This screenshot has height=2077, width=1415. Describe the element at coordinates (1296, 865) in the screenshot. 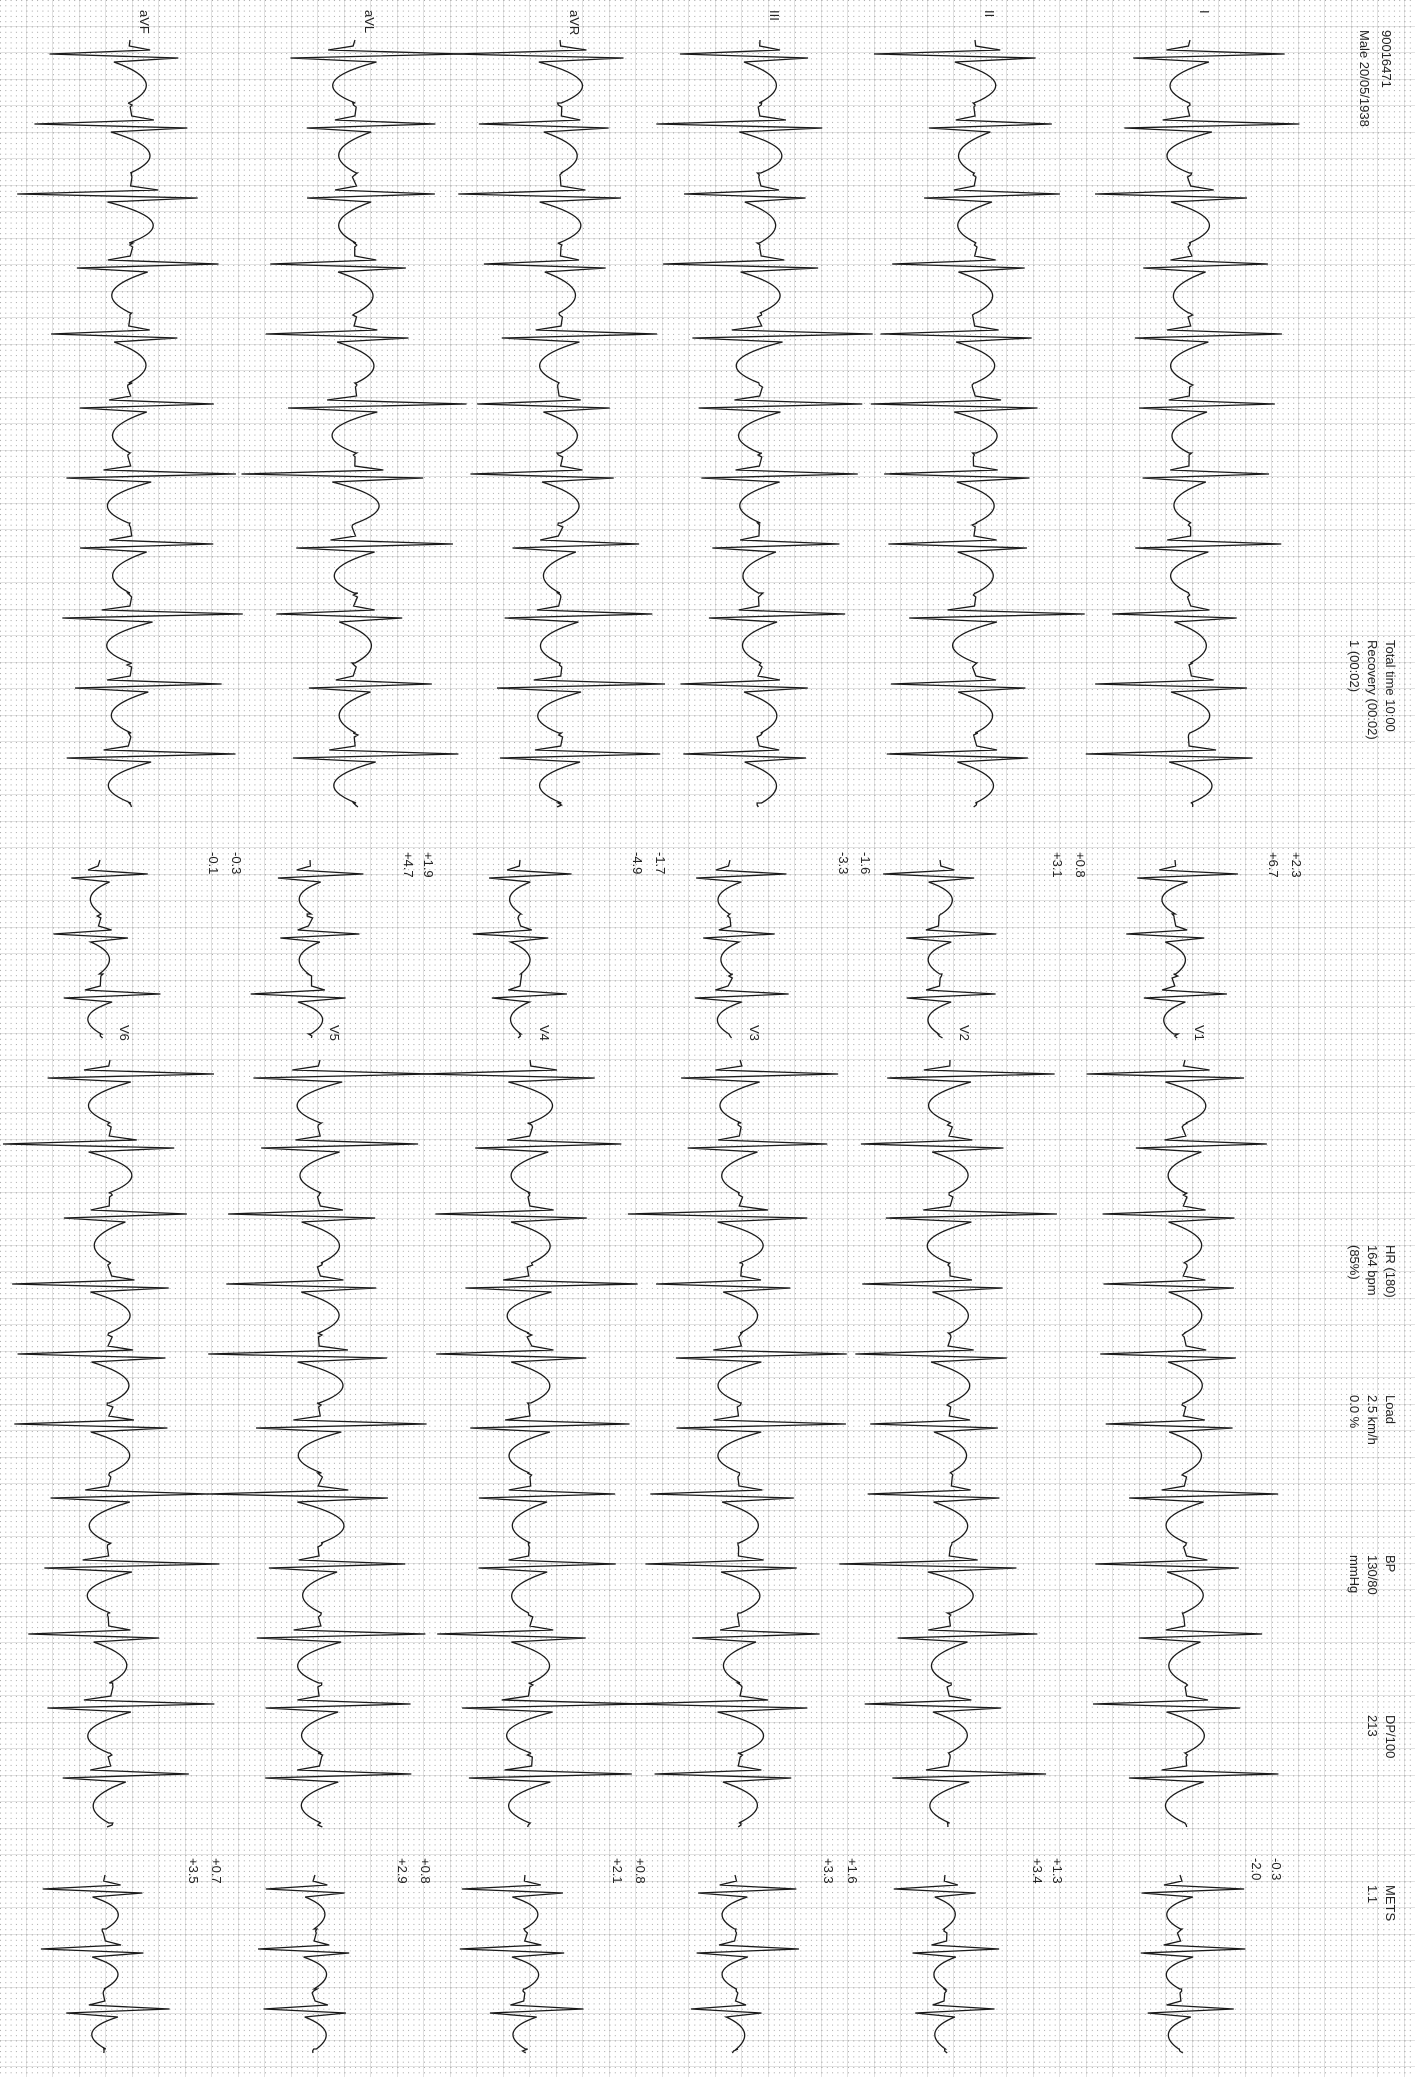

I see `st-value: +2.3` at that location.